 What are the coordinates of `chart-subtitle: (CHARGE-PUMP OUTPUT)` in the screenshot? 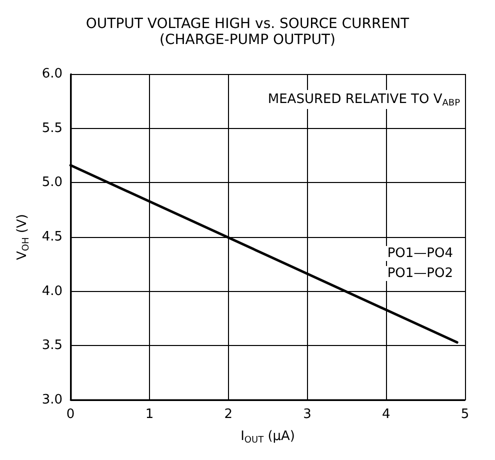 It's located at (248, 40).